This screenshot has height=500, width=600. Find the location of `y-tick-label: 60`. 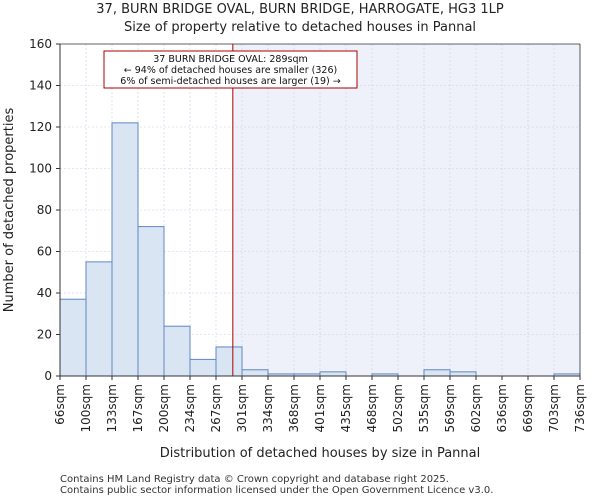

y-tick-label: 60 is located at coordinates (44, 252).